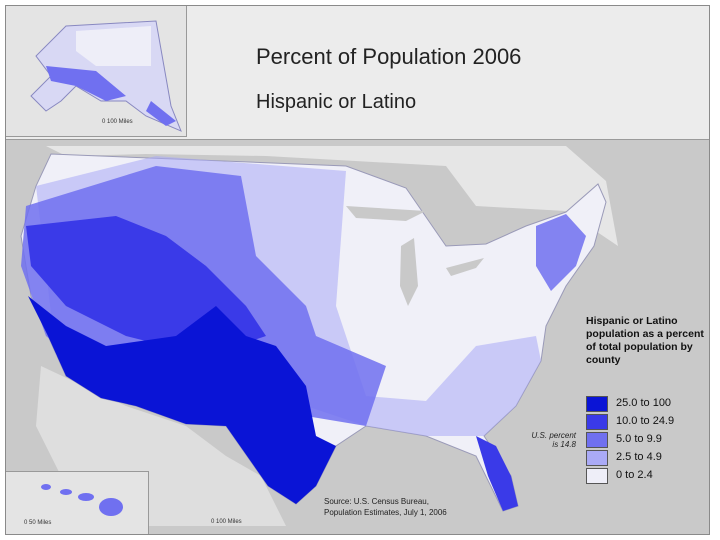 This screenshot has width=720, height=540. What do you see at coordinates (465, 267) in the screenshot?
I see `lake-erie` at bounding box center [465, 267].